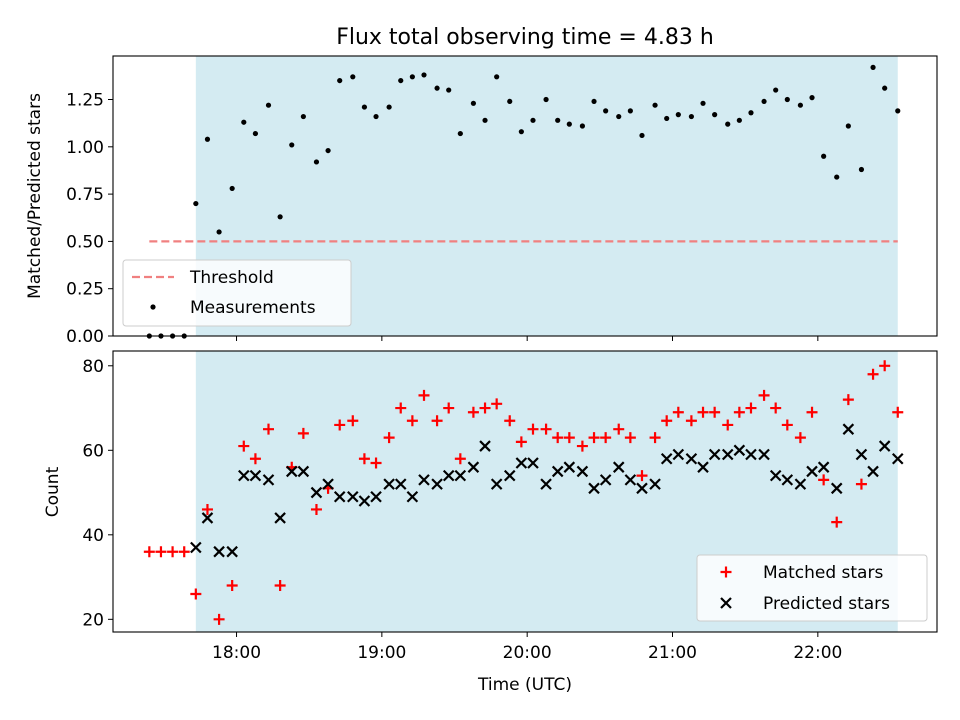  I want to click on top-y-axis-label: Matched/Predicted stars, so click(35, 196).